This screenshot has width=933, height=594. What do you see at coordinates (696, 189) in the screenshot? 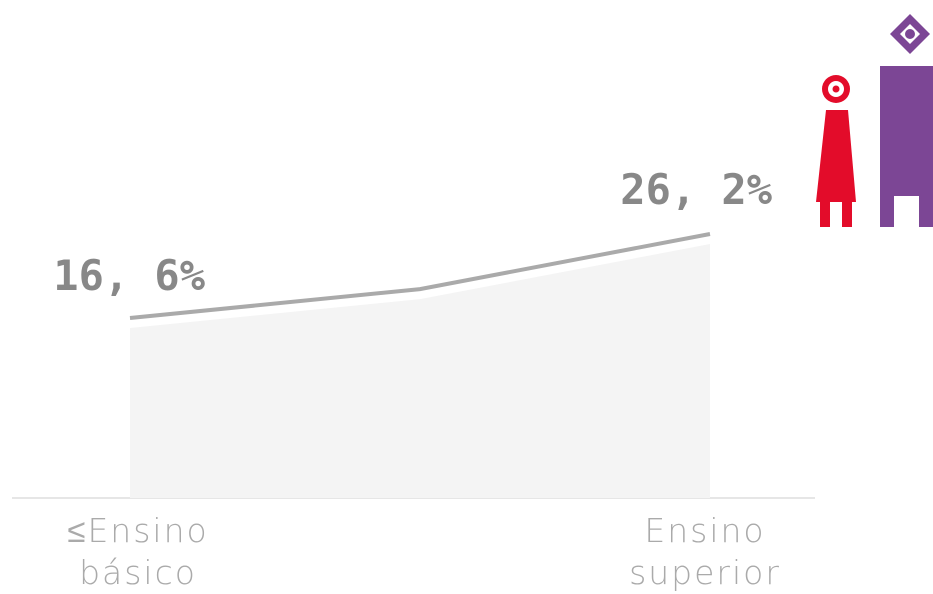
I see `value-label: 26, 2%` at bounding box center [696, 189].